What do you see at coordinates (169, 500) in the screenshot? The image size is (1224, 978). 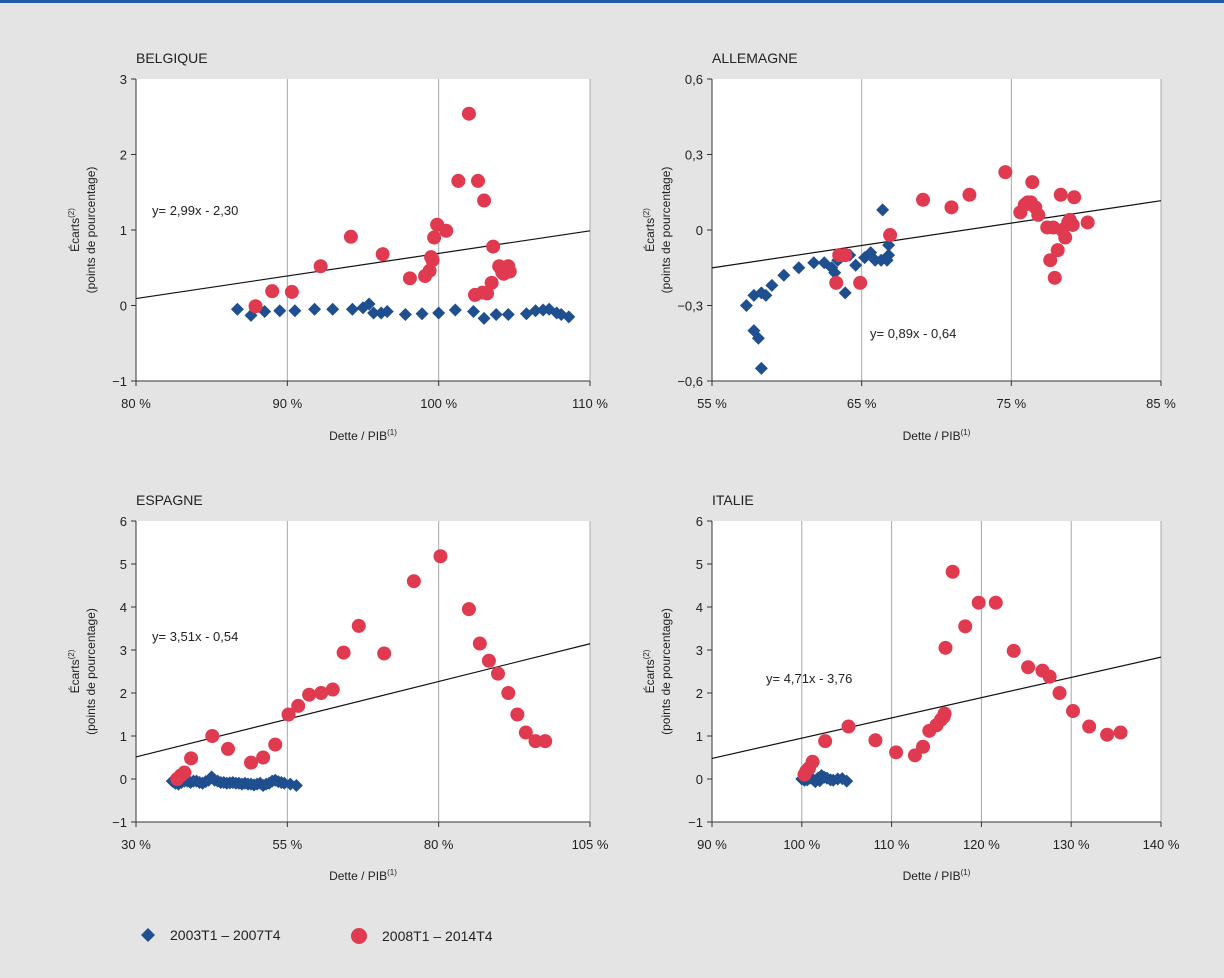 I see `chart-title: ESPAGNE` at bounding box center [169, 500].